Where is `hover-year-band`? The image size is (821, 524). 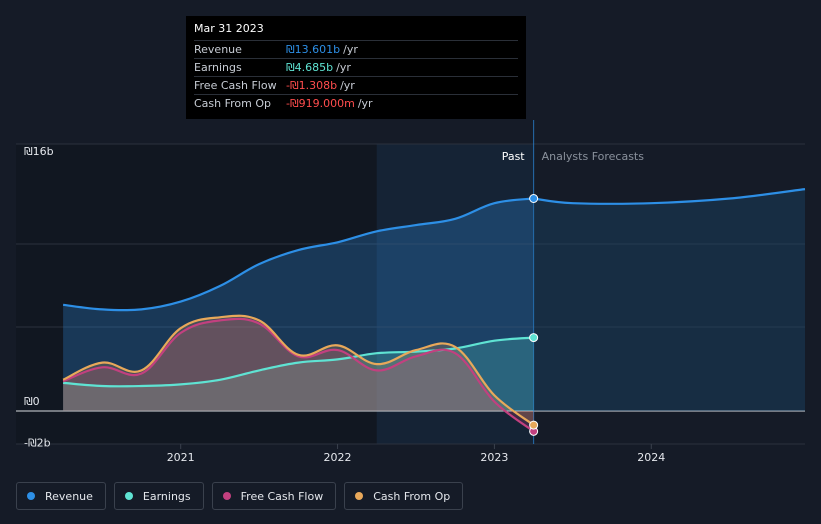
hover-year-band is located at coordinates (455, 294).